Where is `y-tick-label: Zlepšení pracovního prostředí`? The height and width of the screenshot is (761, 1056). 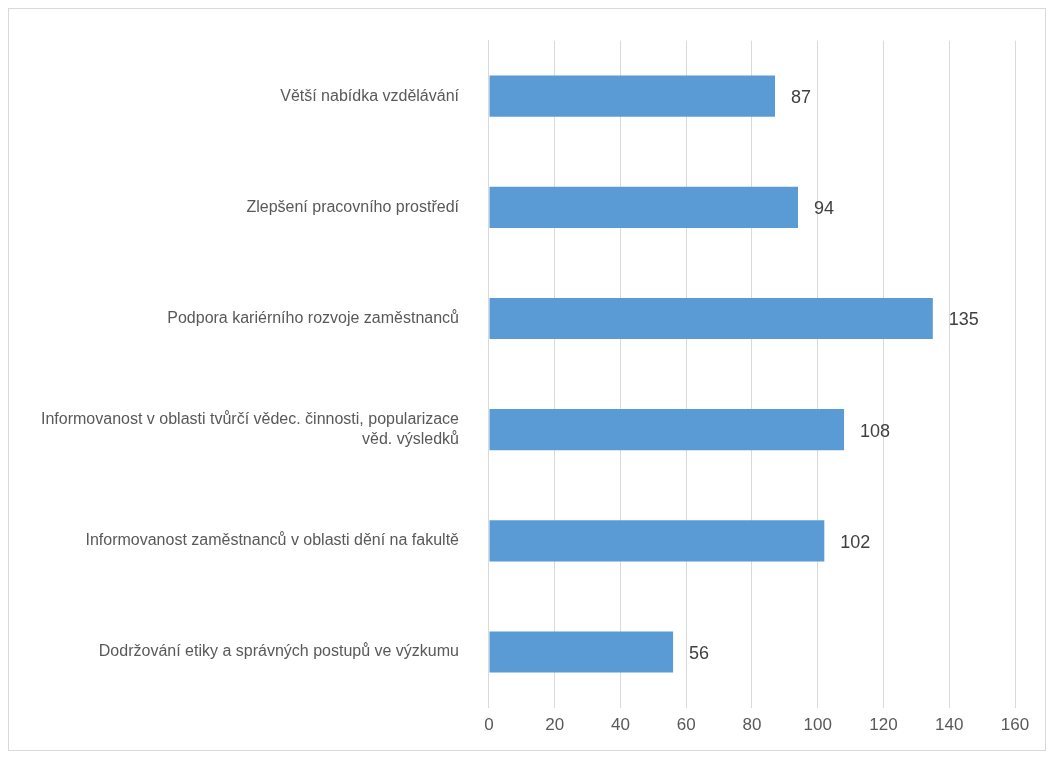
y-tick-label: Zlepšení pracovního prostředí is located at coordinates (353, 206).